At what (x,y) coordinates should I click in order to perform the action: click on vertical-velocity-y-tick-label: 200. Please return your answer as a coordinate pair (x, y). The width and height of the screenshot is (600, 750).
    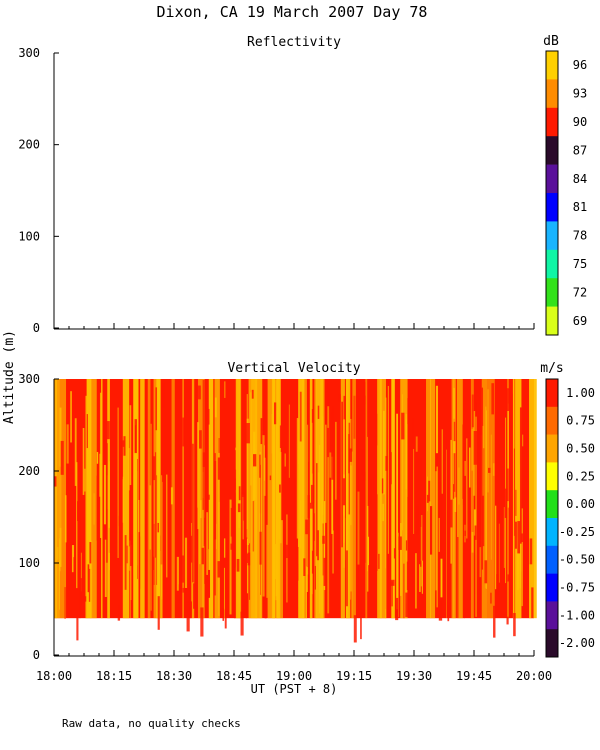
    Looking at the image, I should click on (29, 471).